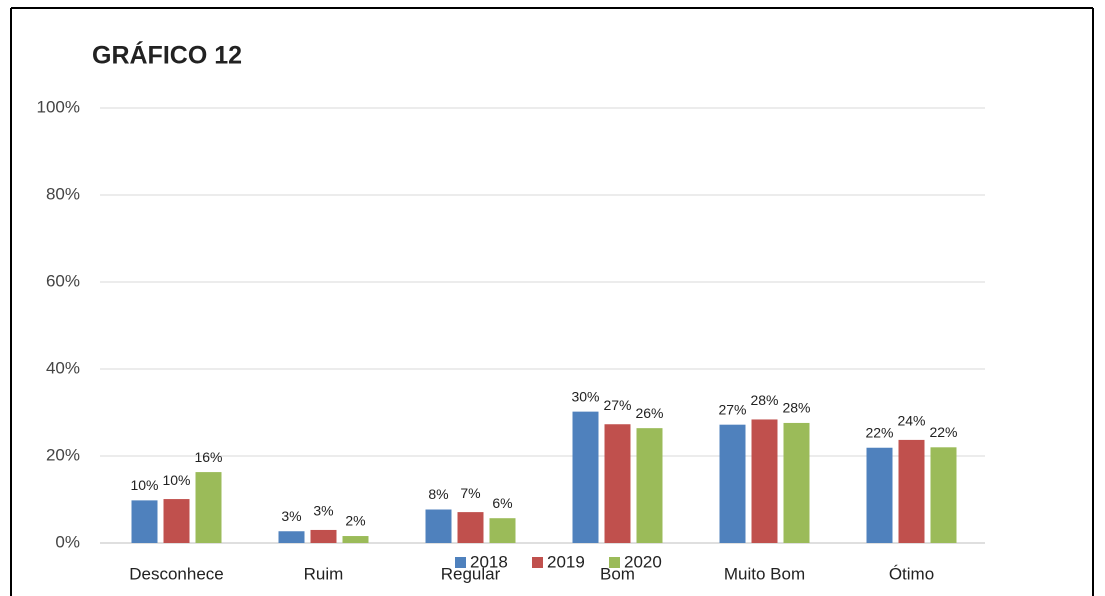  What do you see at coordinates (617, 573) in the screenshot?
I see `x-tick-label: Bom` at bounding box center [617, 573].